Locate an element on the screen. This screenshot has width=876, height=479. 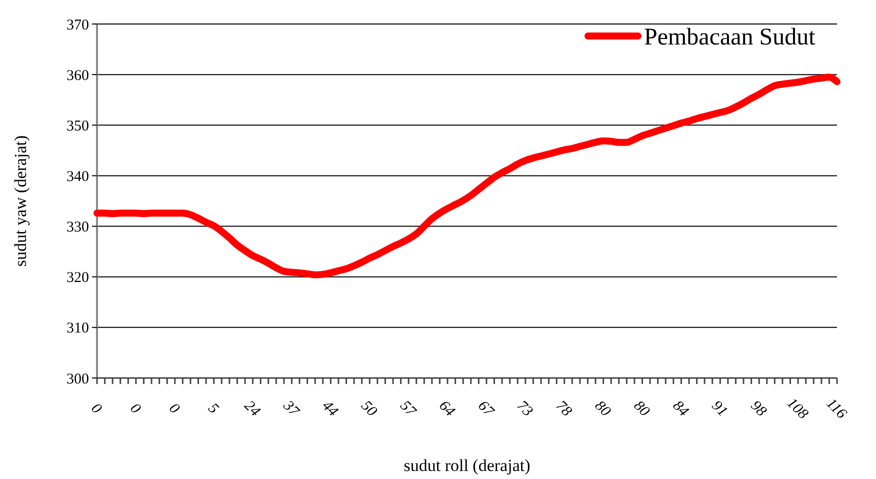
x-tick-label: 108 is located at coordinates (798, 409).